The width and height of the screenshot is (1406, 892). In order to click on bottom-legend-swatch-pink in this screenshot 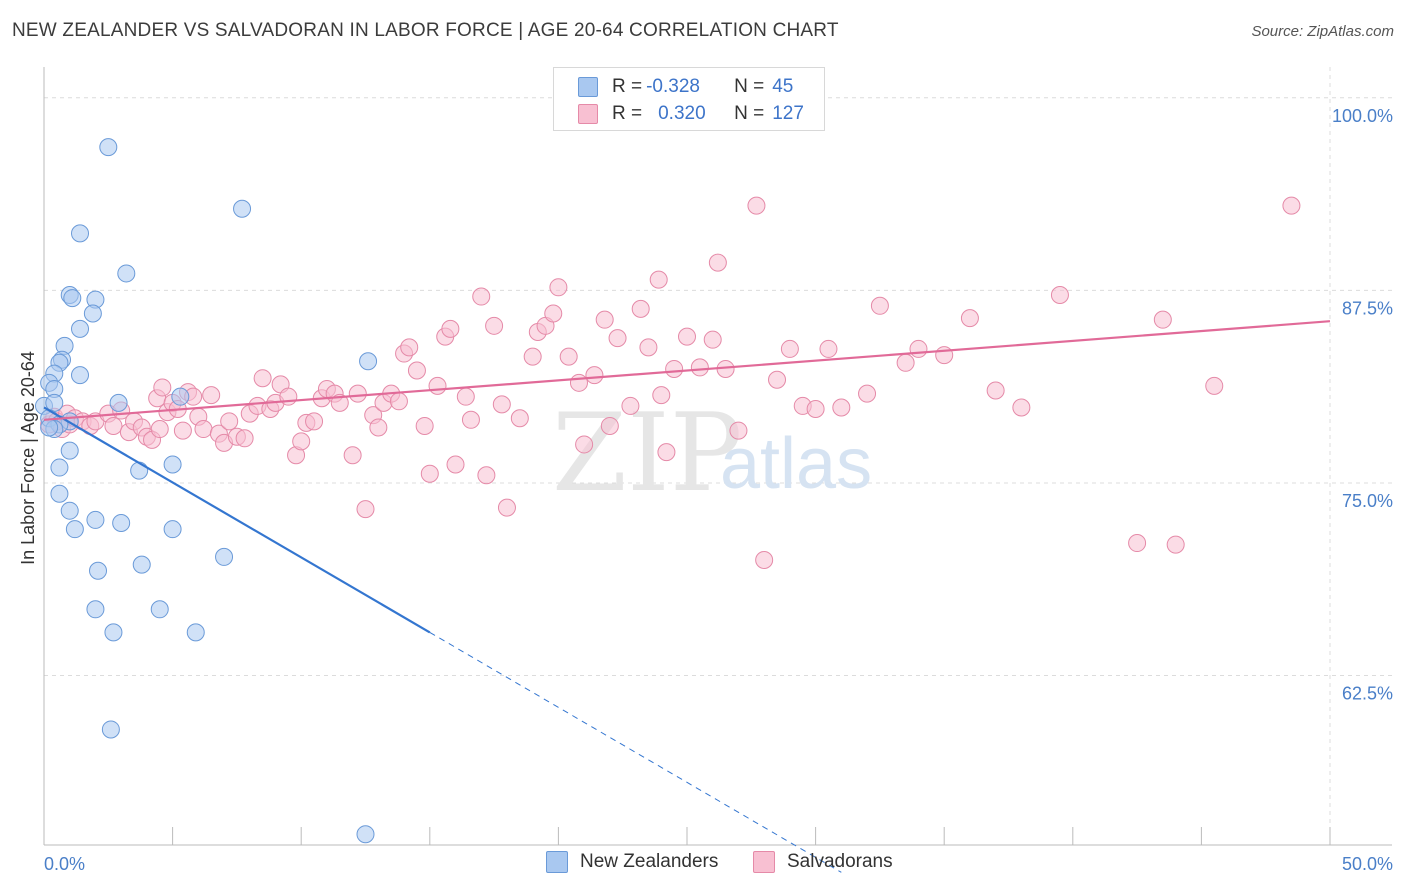, I will do `click(764, 862)`.